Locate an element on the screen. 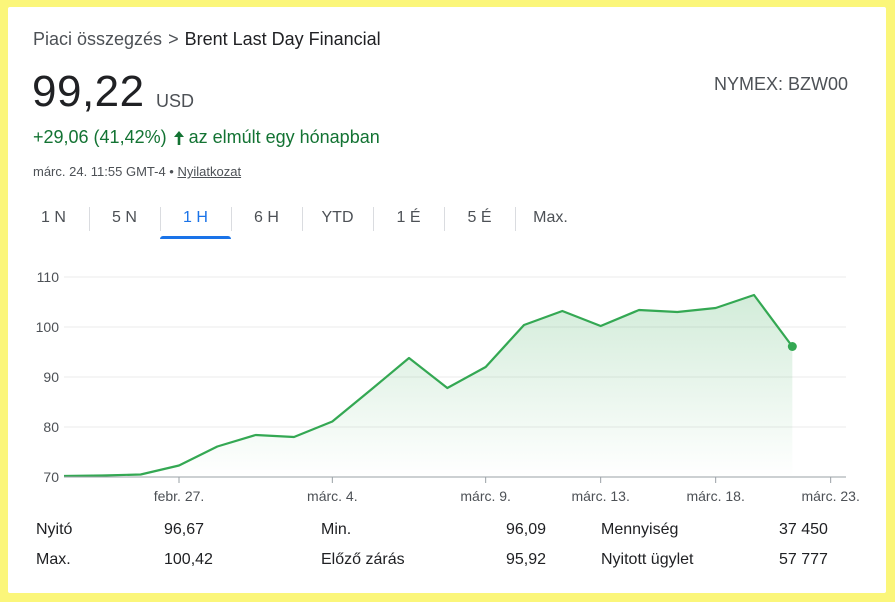 This screenshot has width=895, height=602. stat-right-label: Nyitott ügylet is located at coordinates (647, 559).